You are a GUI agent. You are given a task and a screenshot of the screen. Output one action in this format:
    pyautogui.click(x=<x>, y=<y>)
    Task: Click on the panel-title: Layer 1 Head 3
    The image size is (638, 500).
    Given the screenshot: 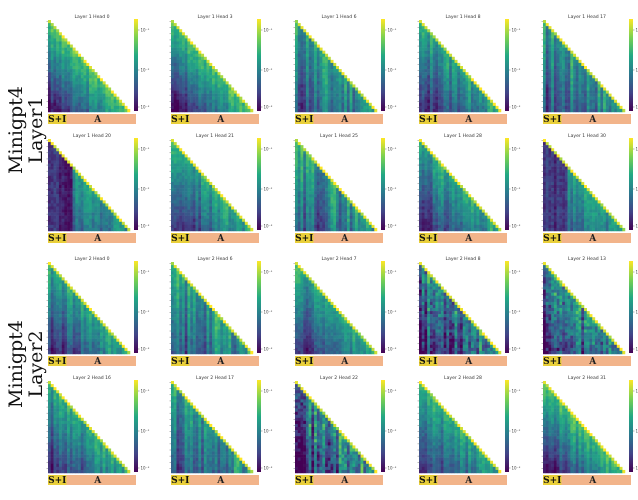 What is the action you would take?
    pyautogui.click(x=214, y=17)
    